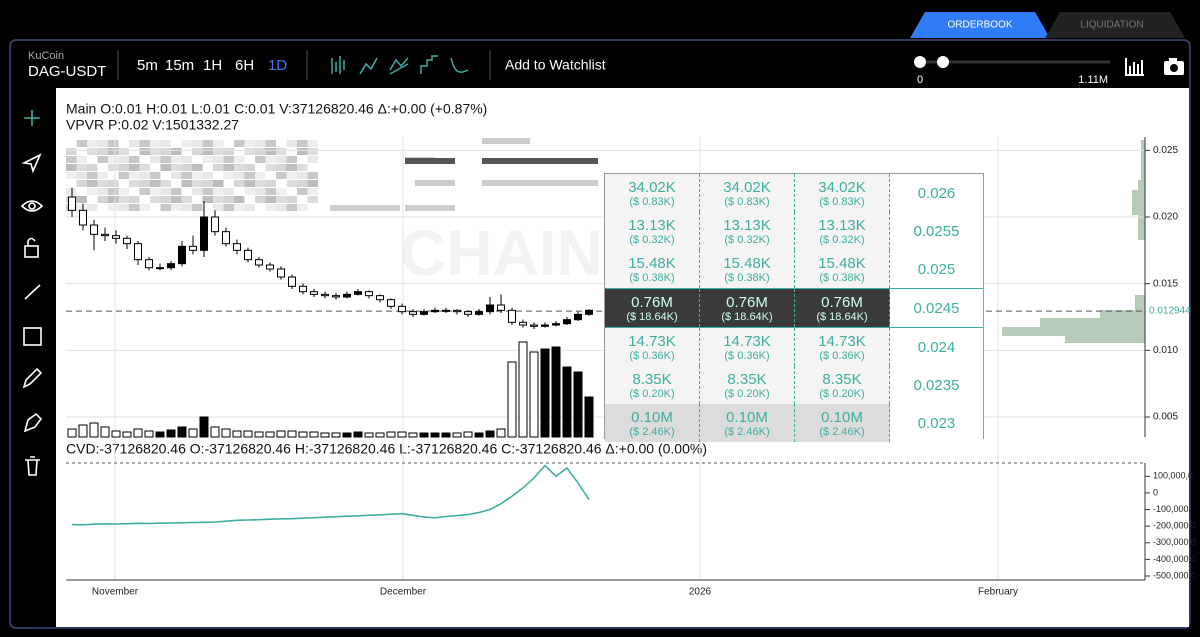  Describe the element at coordinates (747, 308) in the screenshot. I see `orderbook-cell: 0.76M ($ 18.64K)` at that location.